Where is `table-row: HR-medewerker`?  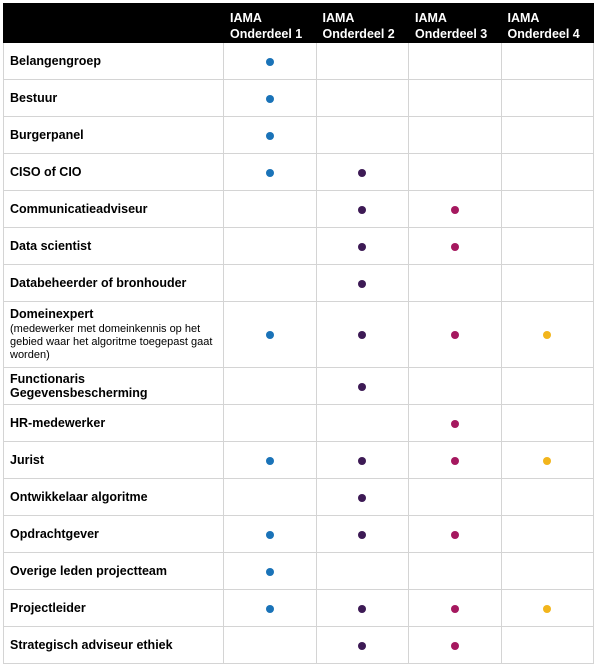 table-row: HR-medewerker is located at coordinates (298, 423).